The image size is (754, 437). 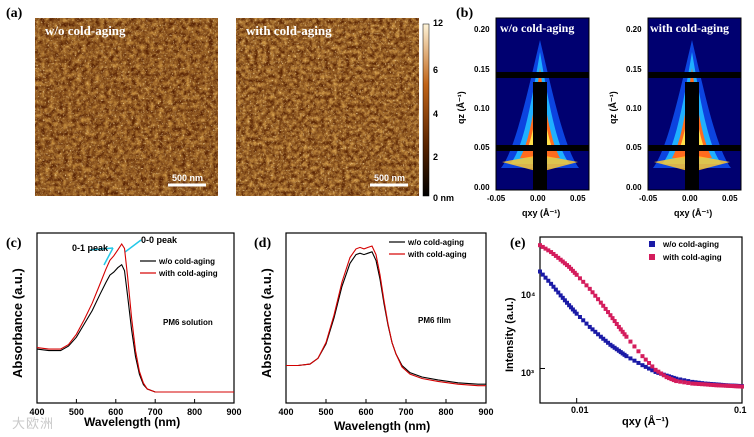 I want to click on giwaxs-right-xtick-2: 0.05, so click(x=730, y=198).